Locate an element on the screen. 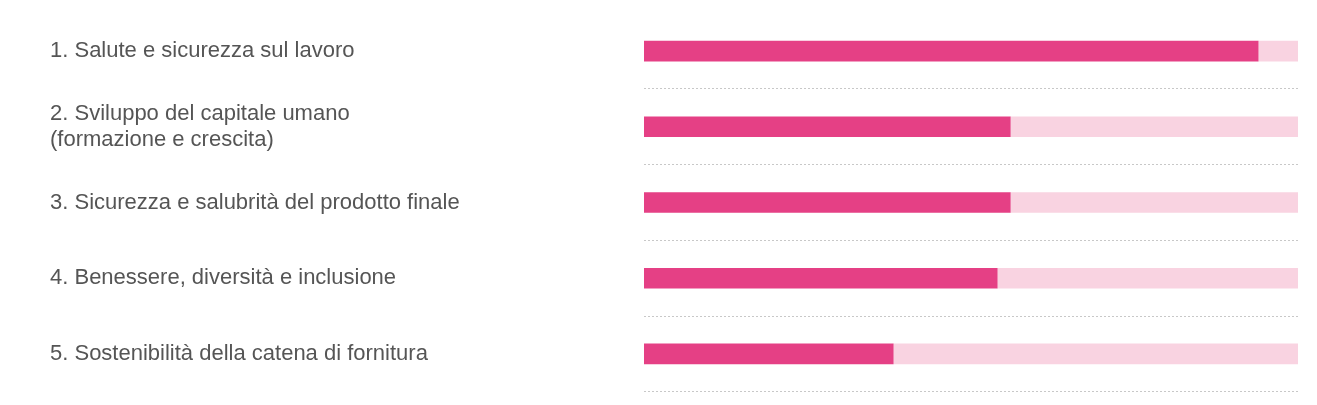 The width and height of the screenshot is (1317, 405). y-tick-label: 5. Sostenibilità della catena di fornitura is located at coordinates (239, 352).